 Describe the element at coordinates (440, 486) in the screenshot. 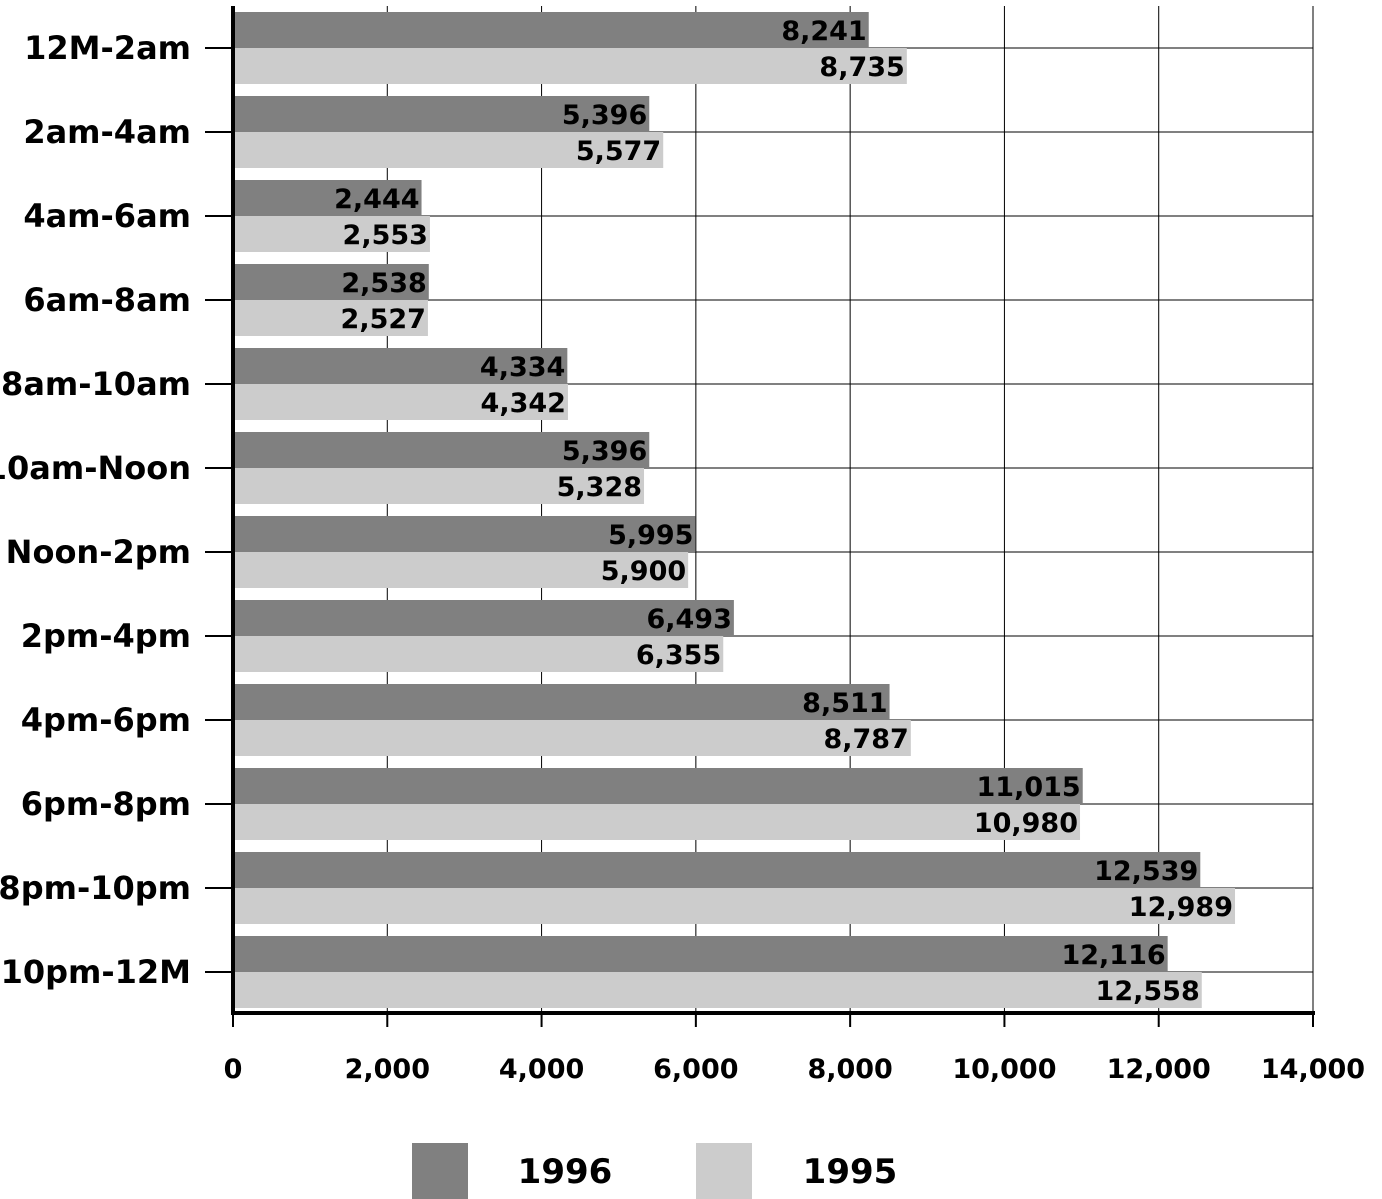

I see `bar-1995-10am-Noon` at that location.